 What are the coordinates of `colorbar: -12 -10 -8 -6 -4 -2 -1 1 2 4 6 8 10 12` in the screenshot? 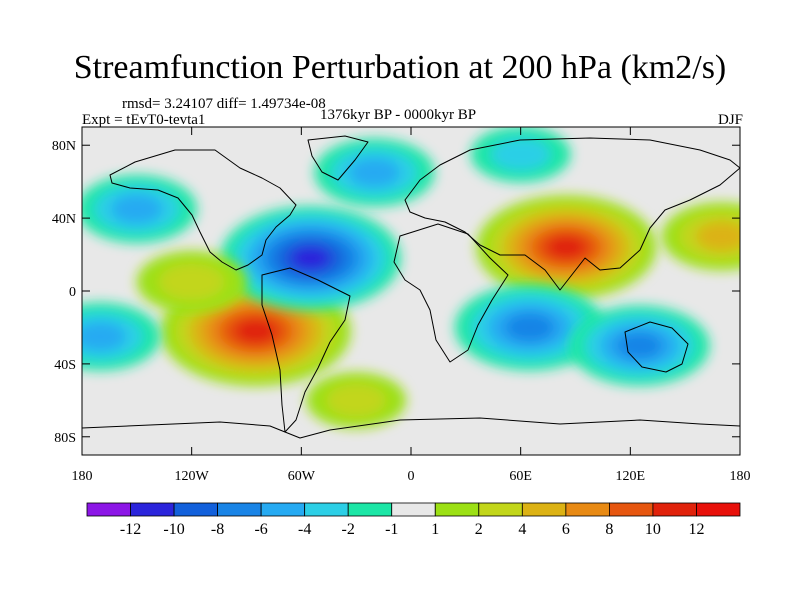 It's located at (413, 520).